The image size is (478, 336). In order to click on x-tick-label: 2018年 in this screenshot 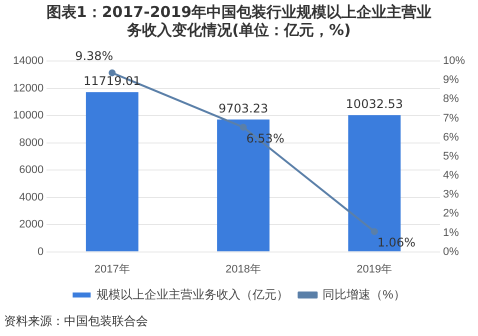, I will do `click(244, 269)`.